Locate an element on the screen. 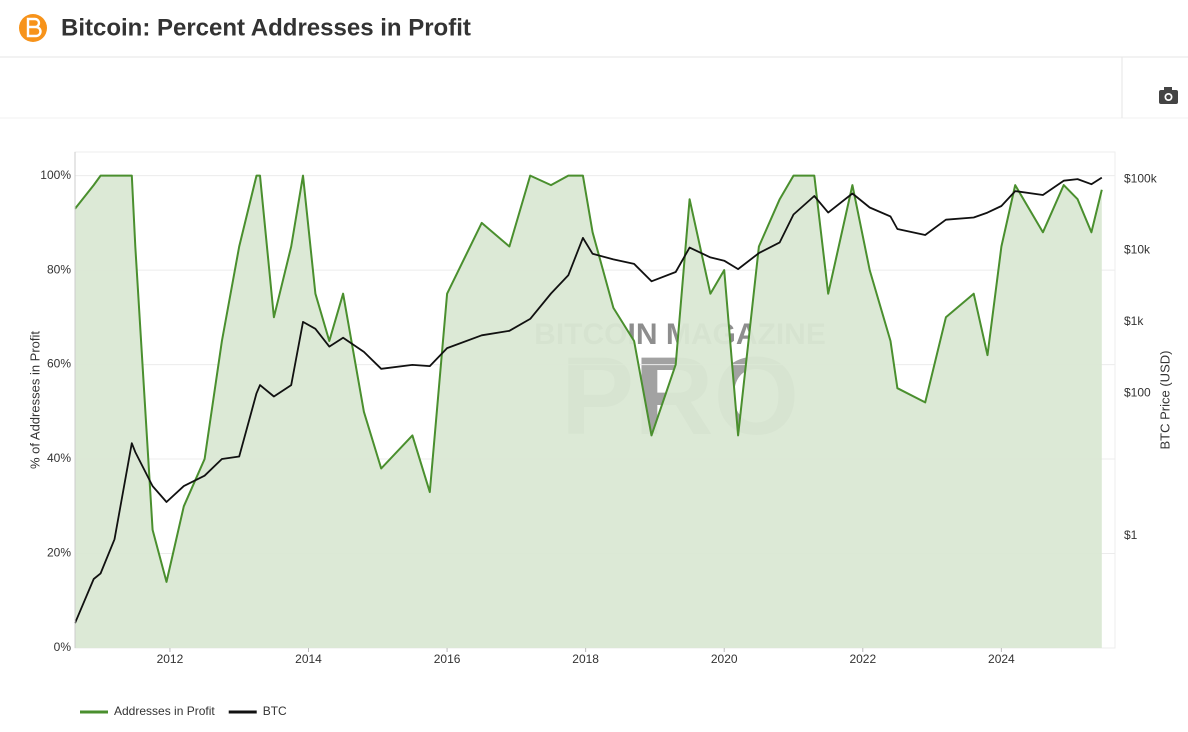  y-tick-label: 80% is located at coordinates (59, 269).